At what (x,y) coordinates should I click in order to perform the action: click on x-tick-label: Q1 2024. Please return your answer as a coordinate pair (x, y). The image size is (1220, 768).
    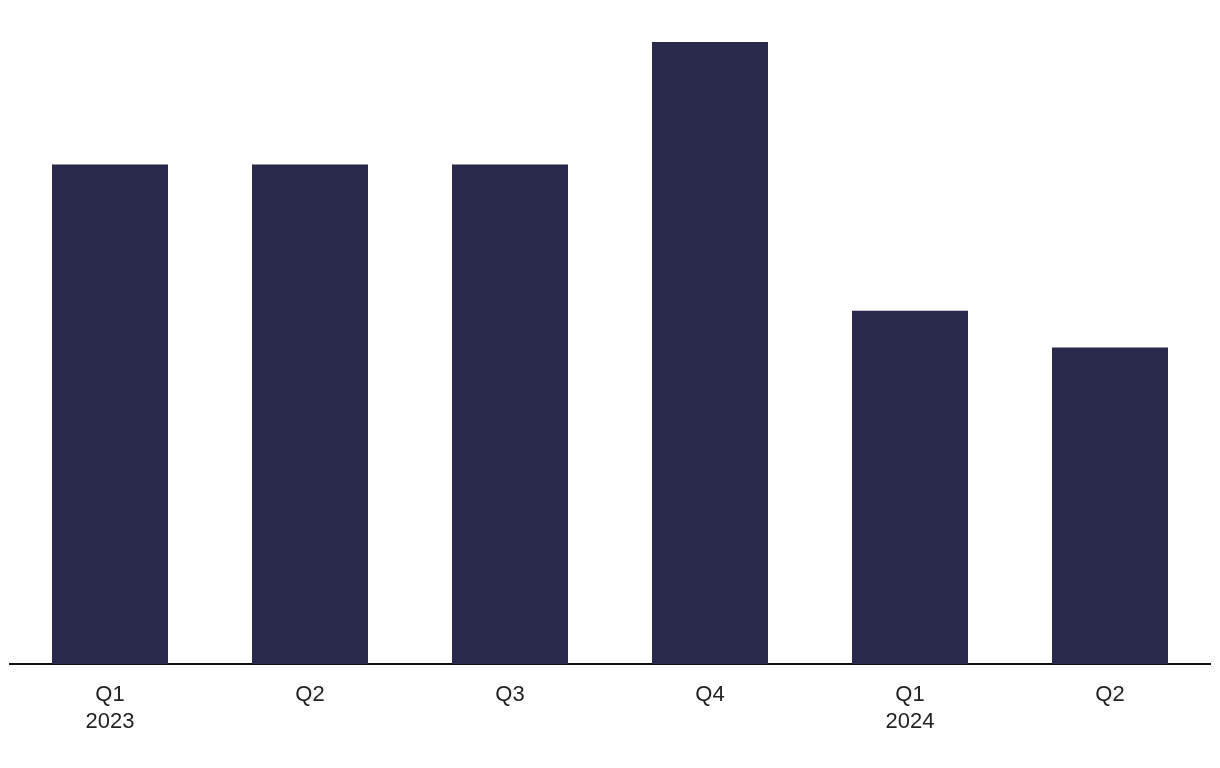
    Looking at the image, I should click on (910, 707).